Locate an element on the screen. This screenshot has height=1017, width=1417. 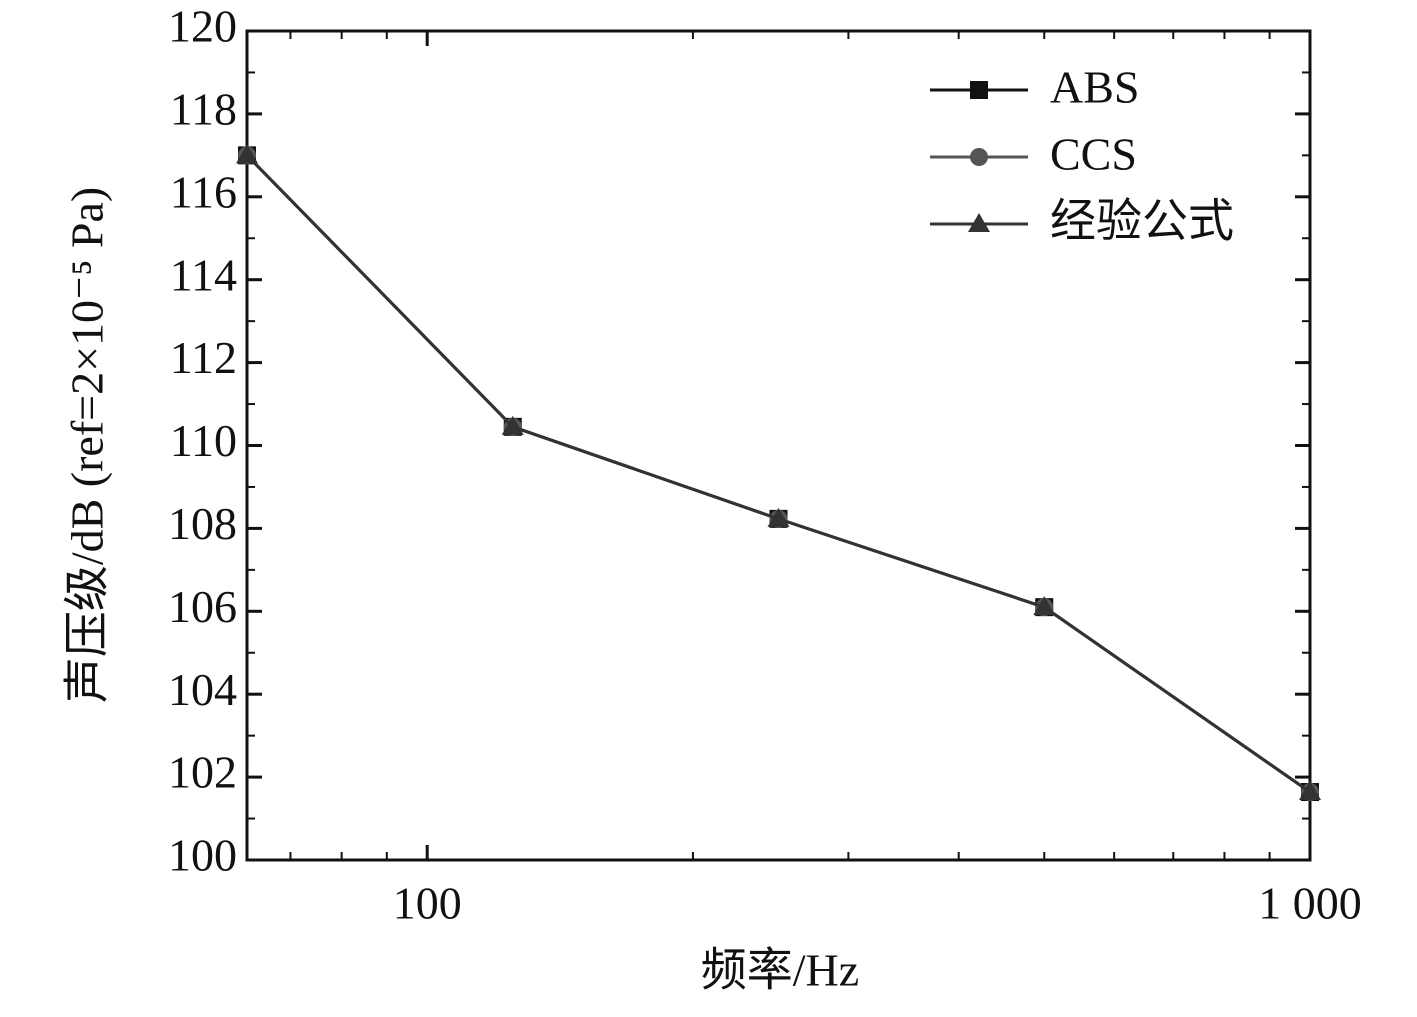
y-tick-label: 104 is located at coordinates (202, 689).